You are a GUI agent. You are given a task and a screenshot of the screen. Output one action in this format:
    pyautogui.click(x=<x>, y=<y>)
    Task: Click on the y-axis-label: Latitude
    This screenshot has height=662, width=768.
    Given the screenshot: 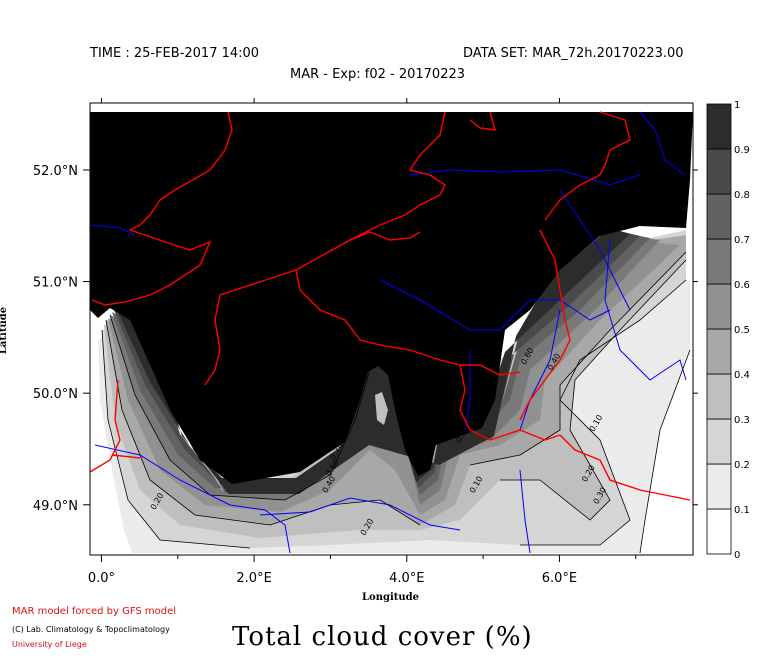 What is the action you would take?
    pyautogui.click(x=5, y=330)
    